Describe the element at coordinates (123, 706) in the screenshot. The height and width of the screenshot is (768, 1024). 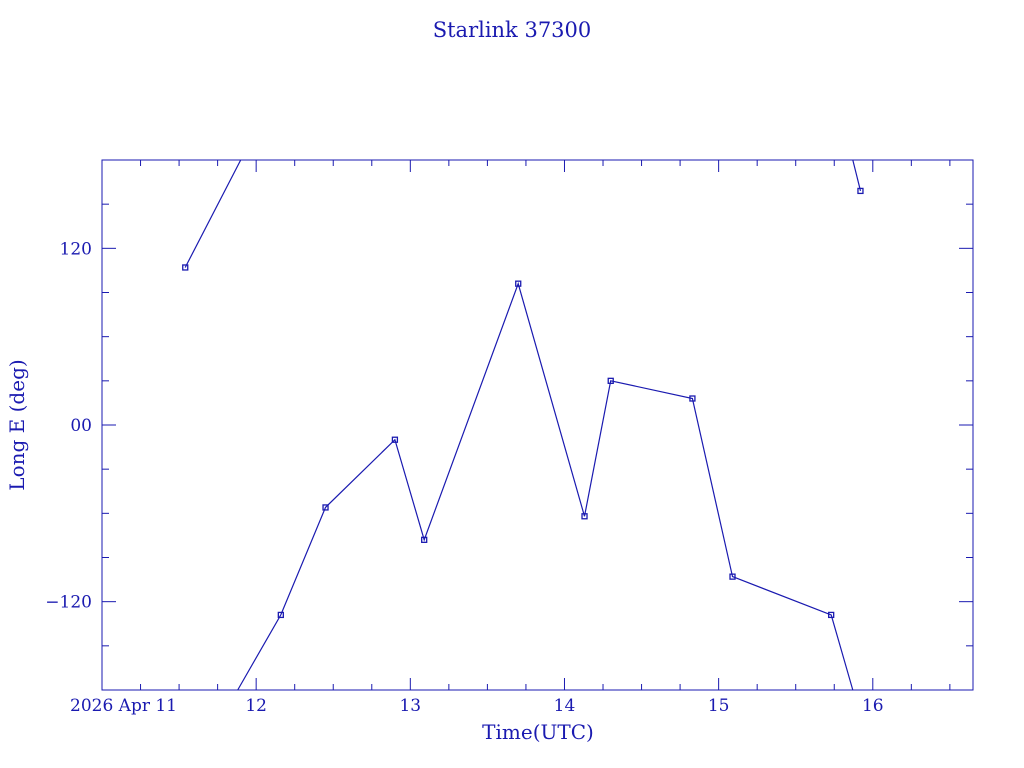
I see `x-tick-label: 2026 Apr 11` at that location.